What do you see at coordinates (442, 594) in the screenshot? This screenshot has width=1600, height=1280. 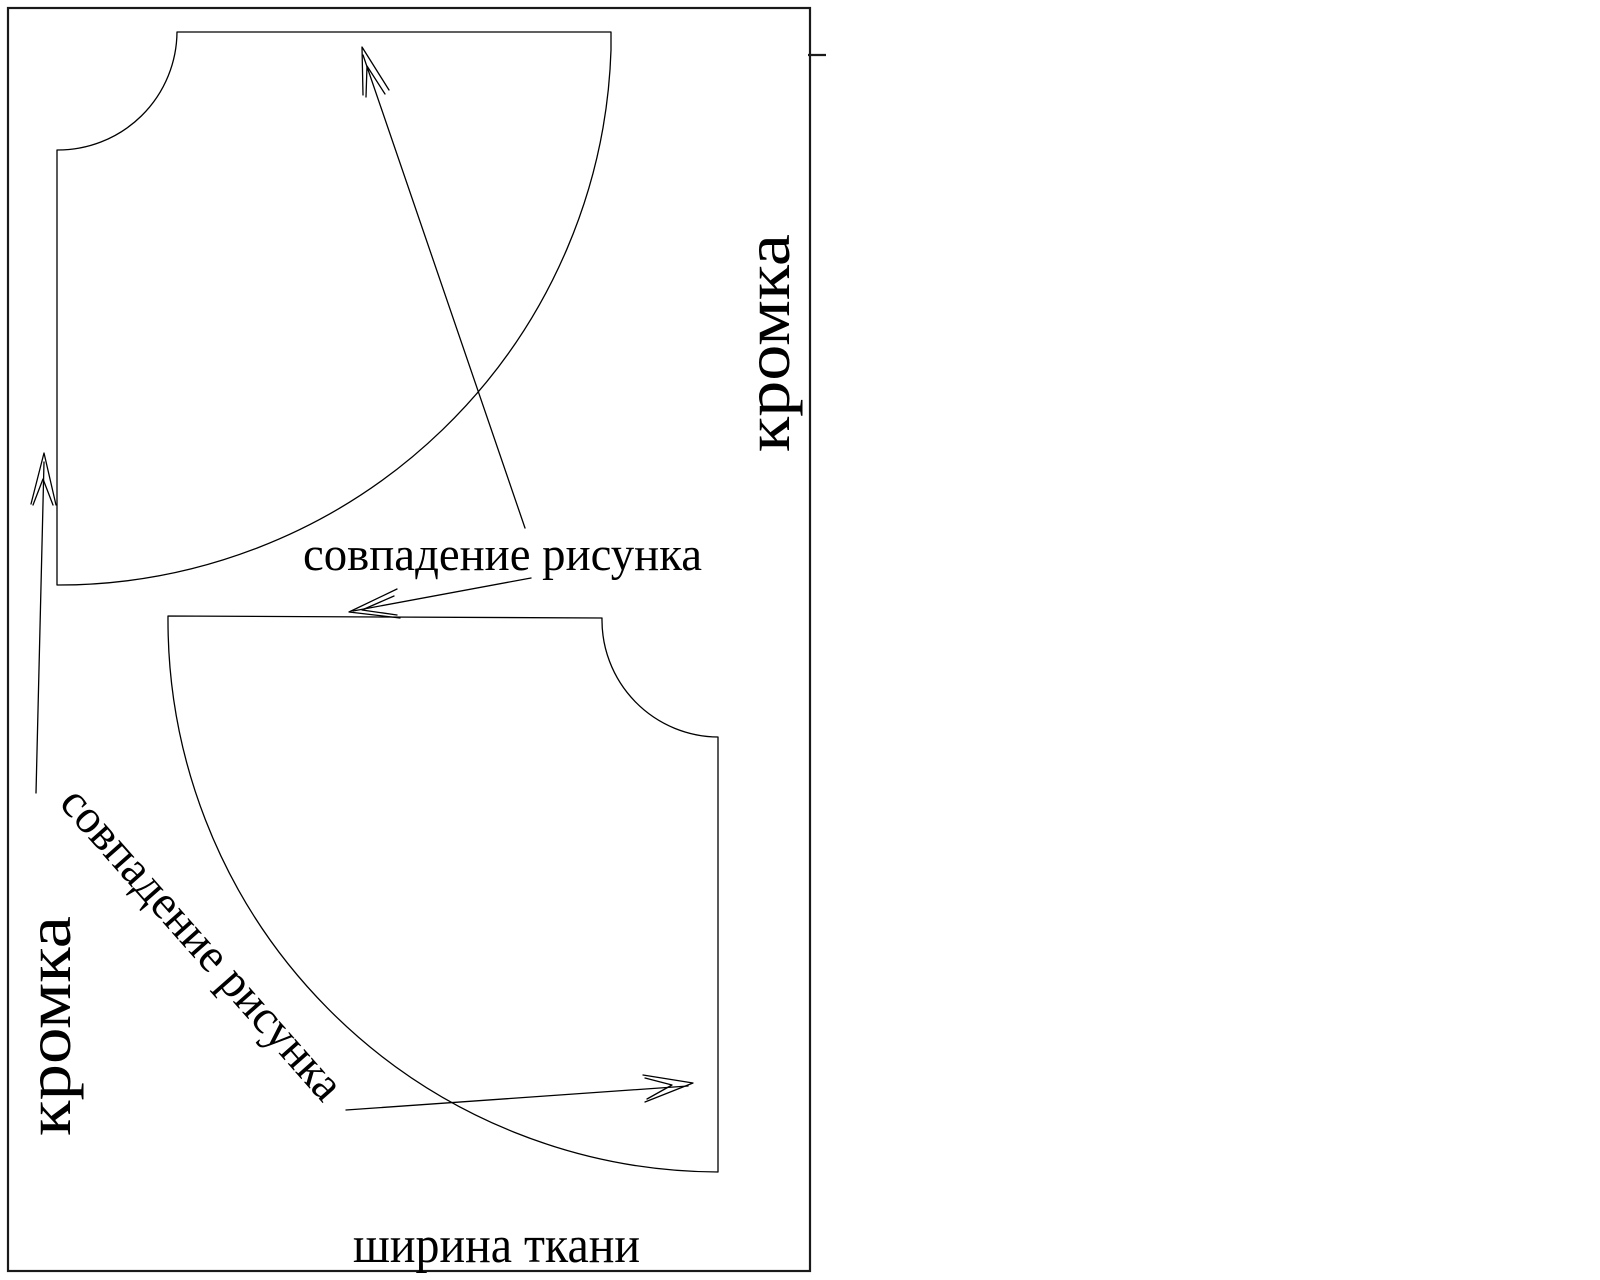 I see `pointer-left-shaft` at bounding box center [442, 594].